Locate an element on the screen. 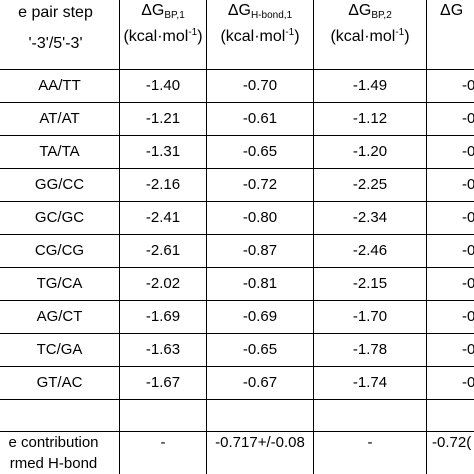 Image resolution: width=474 pixels, height=474 pixels. dg-bp1-cell: -1.31 is located at coordinates (163, 151).